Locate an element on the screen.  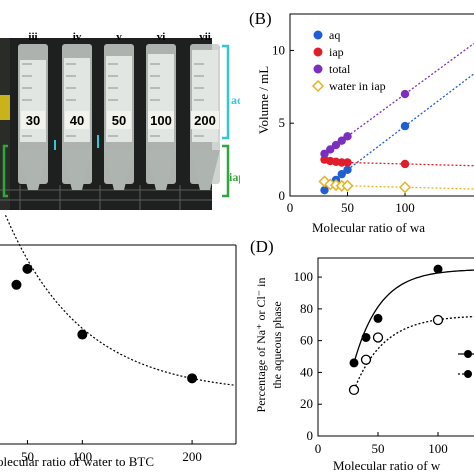
panel-b-legend-label: water in iap is located at coordinates (357, 86).